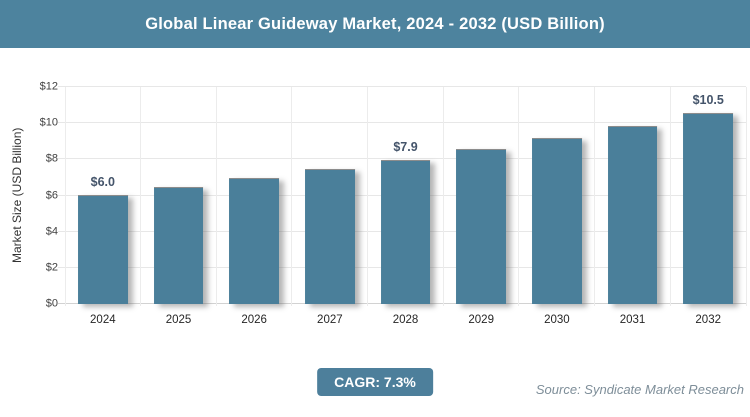 This screenshot has height=417, width=750. I want to click on bar-2028, so click(405, 232).